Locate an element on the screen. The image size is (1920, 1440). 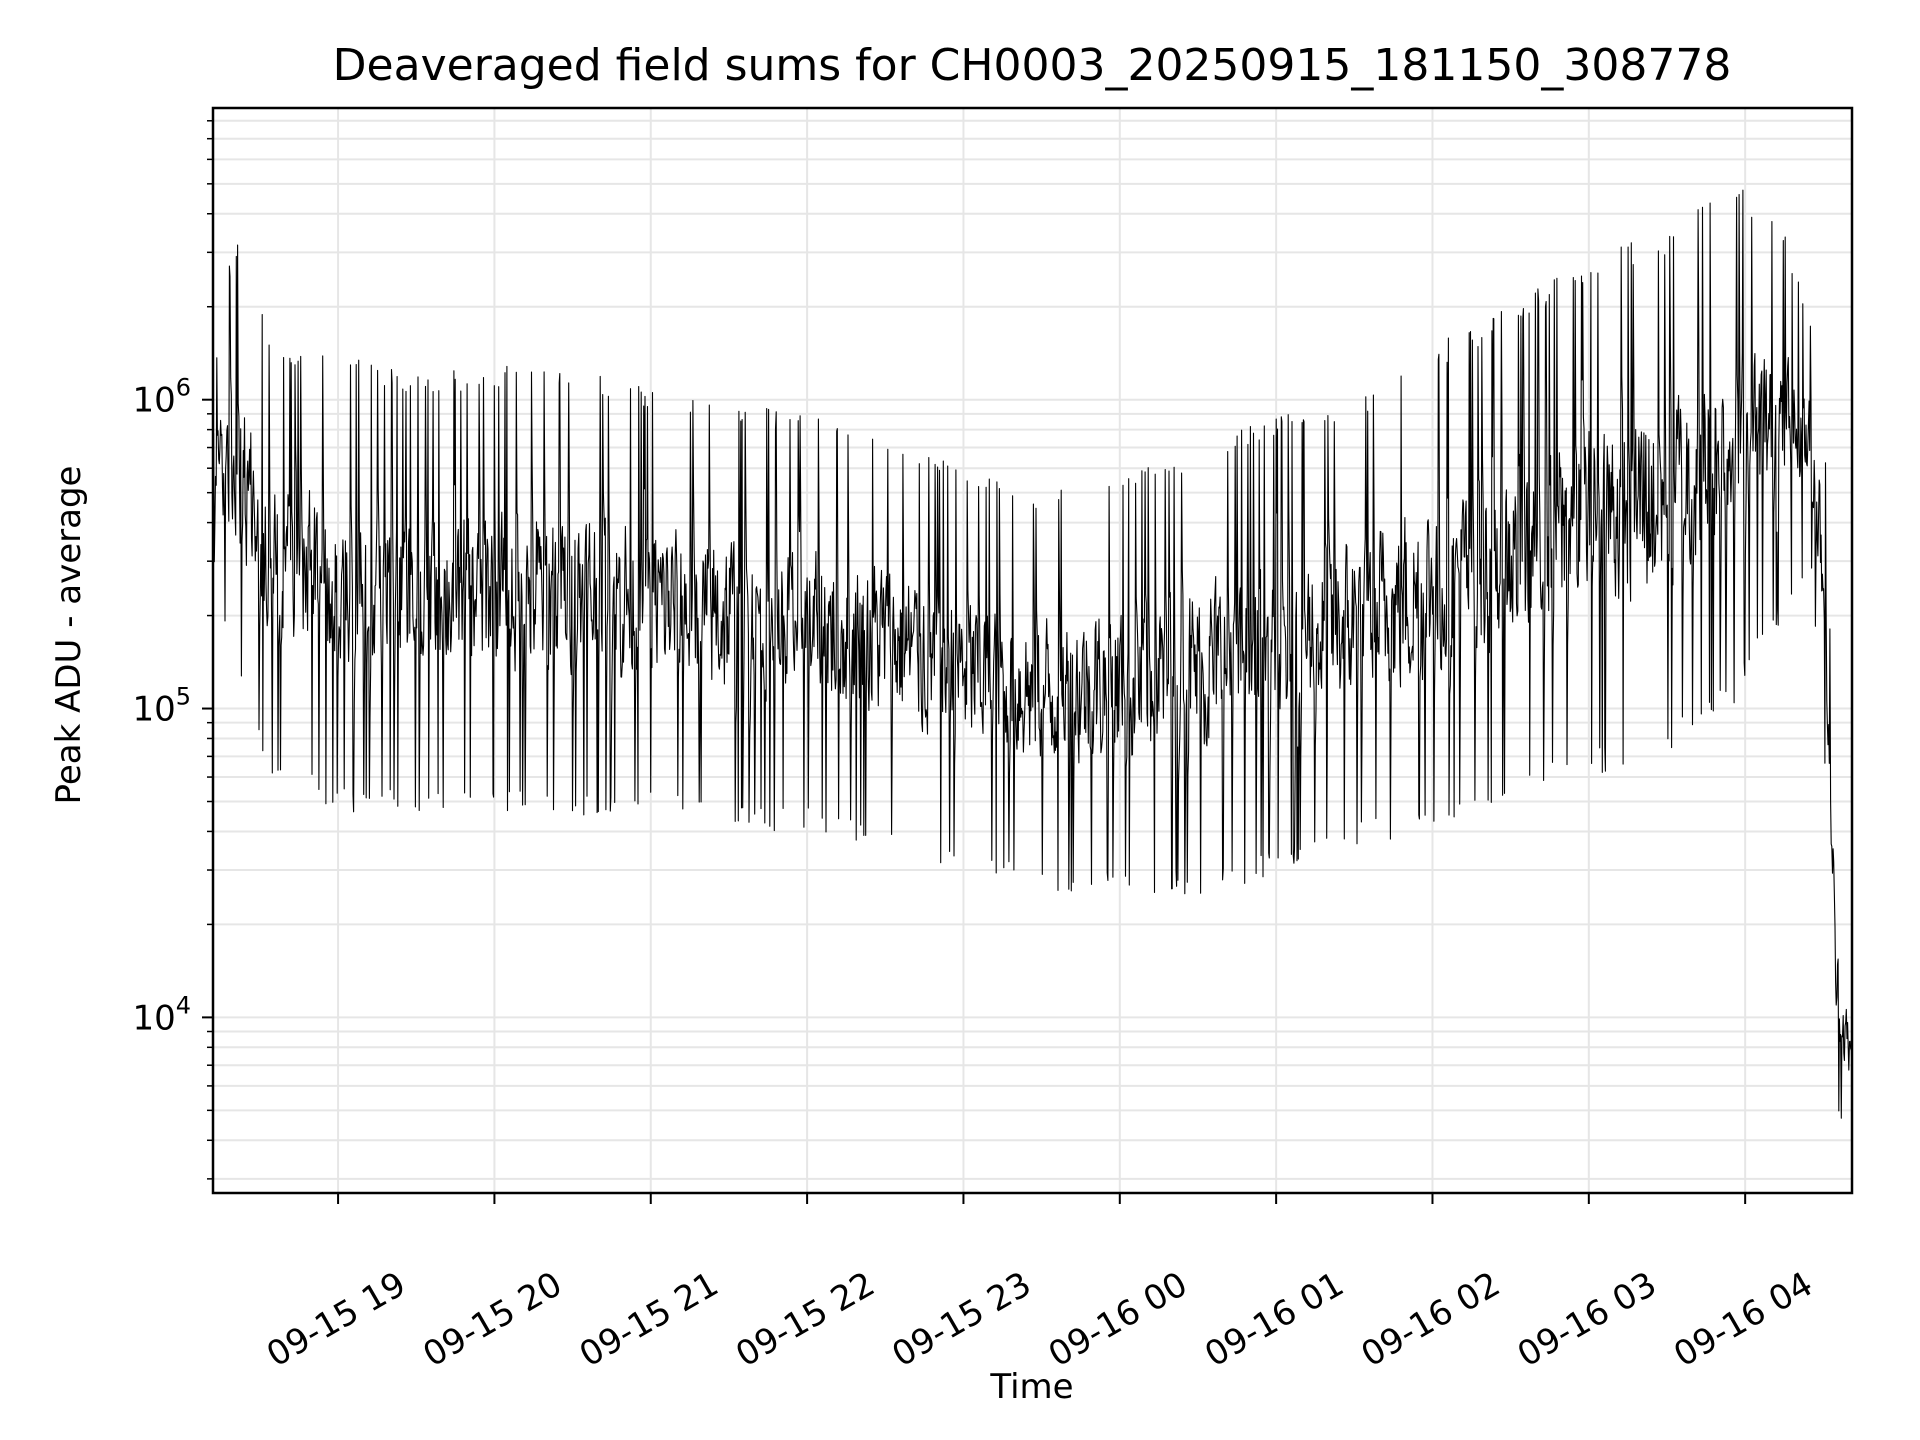
y-tick-label: 10⁴ is located at coordinates (161, 1014).